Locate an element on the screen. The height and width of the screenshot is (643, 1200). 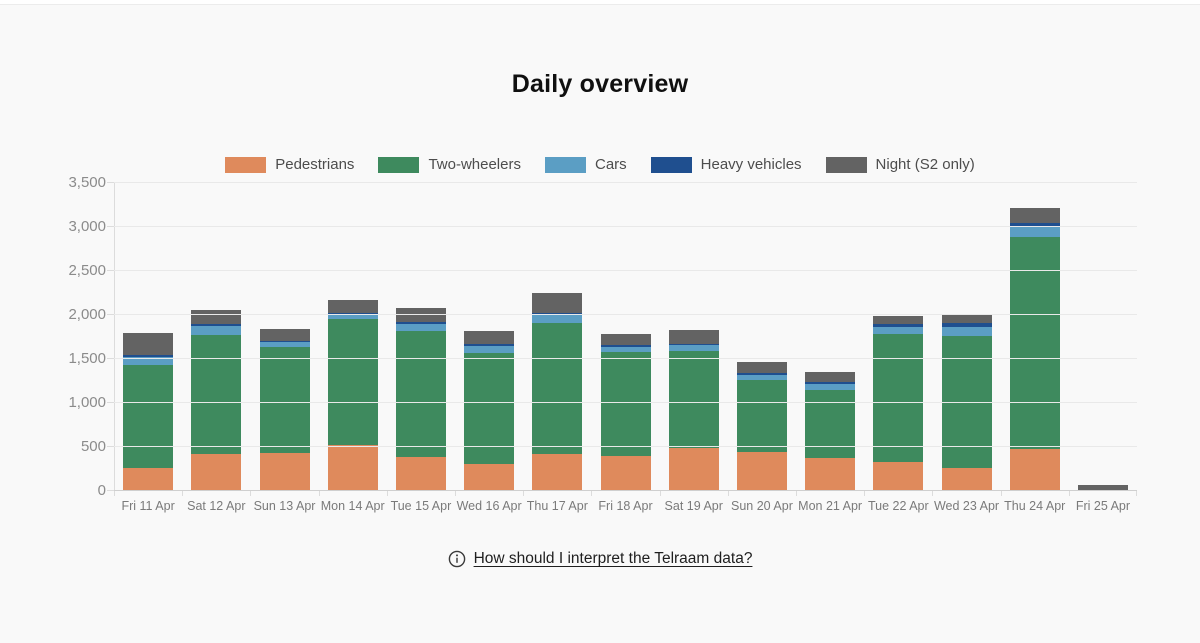
y-axis-tick is located at coordinates (110, 490).